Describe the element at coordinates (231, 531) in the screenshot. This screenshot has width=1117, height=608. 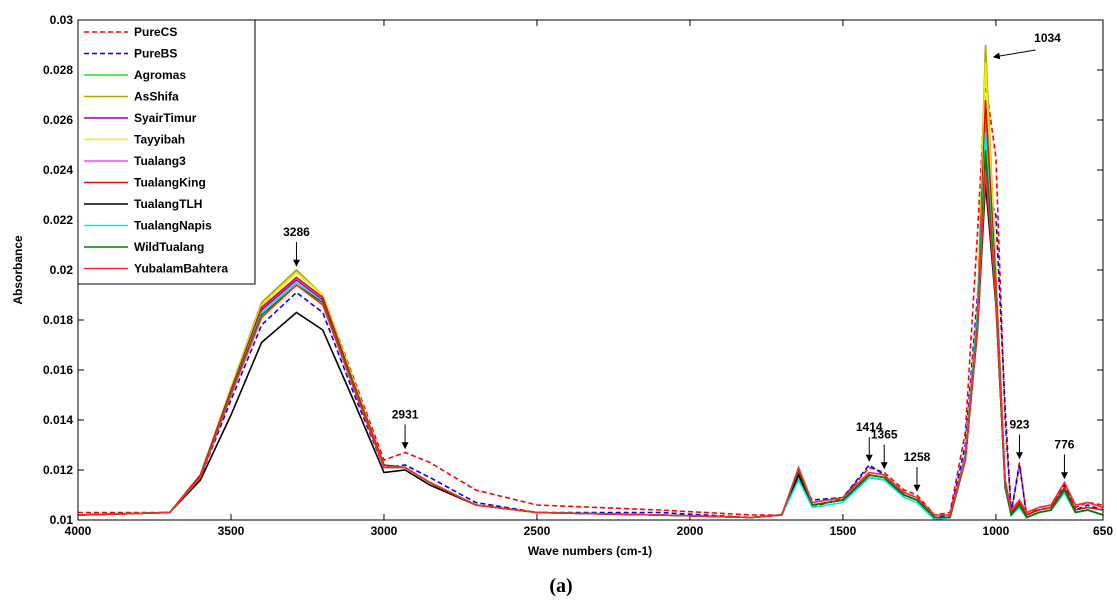
I see `x-tick-label: 3500` at that location.